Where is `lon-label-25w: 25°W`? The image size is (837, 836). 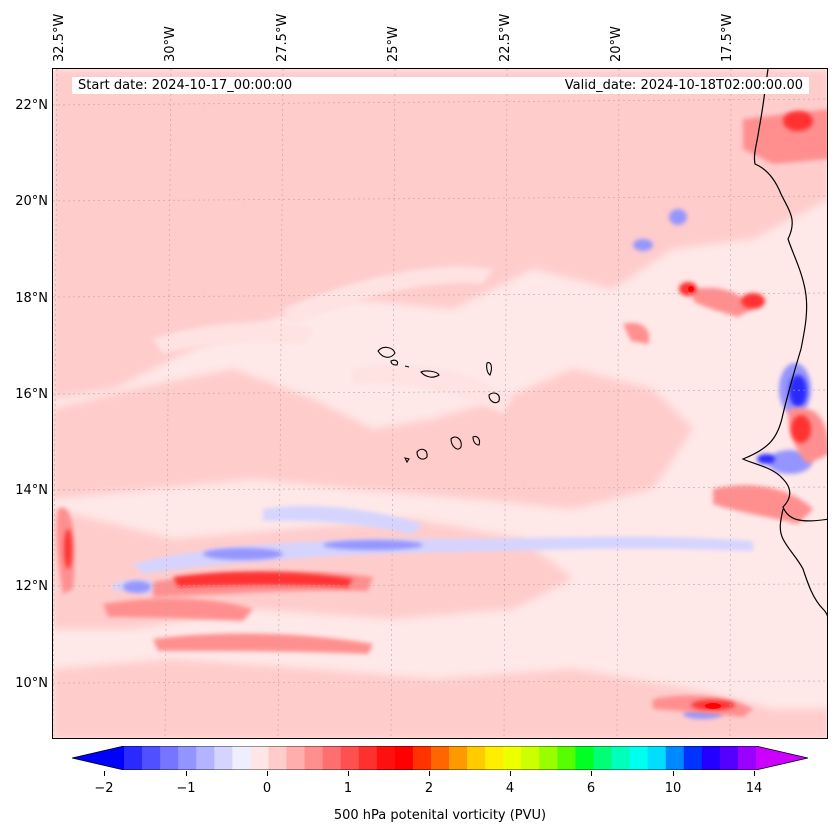
lon-label-25w: 25°W is located at coordinates (393, 44).